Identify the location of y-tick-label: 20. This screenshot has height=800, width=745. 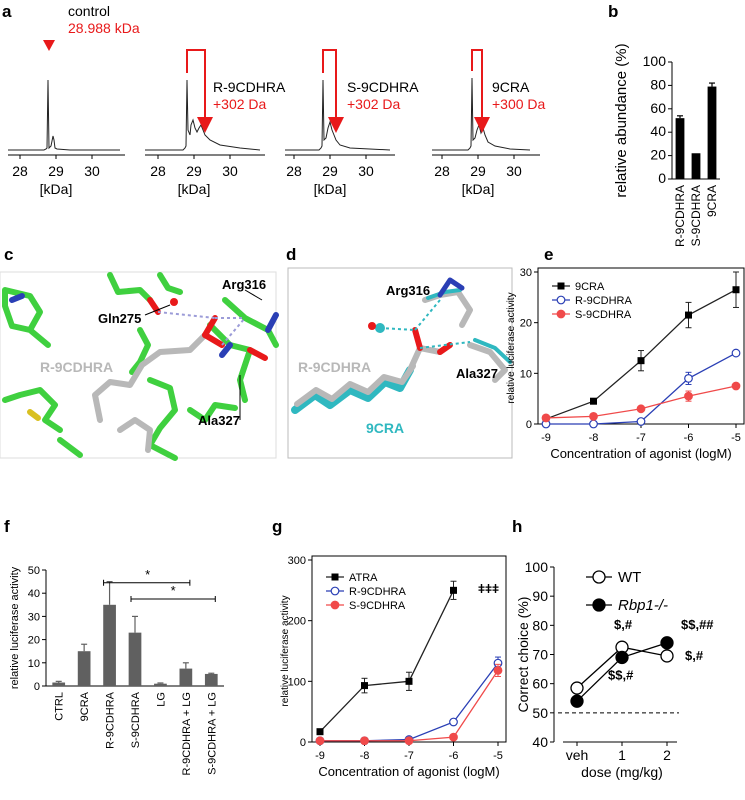
(658, 155).